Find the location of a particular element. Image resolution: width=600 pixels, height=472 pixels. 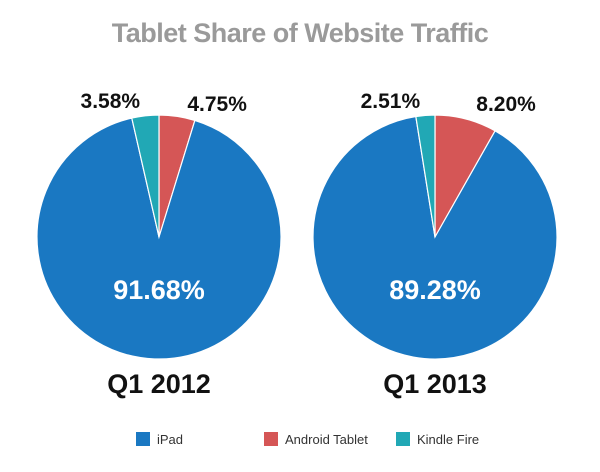

legend-item-ipad: iPad is located at coordinates (159, 439).